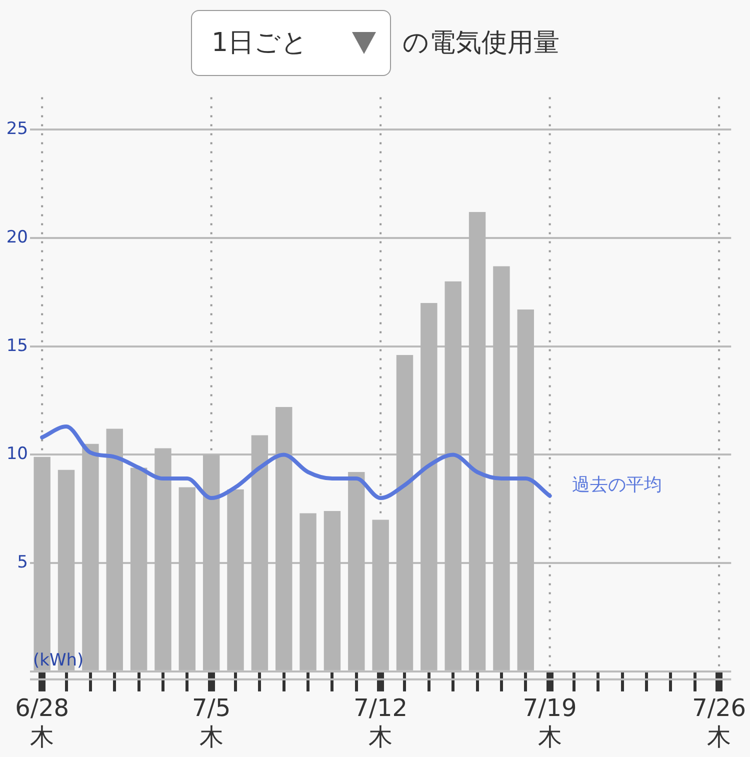  I want to click on y-tick-label: 10, so click(17, 454).